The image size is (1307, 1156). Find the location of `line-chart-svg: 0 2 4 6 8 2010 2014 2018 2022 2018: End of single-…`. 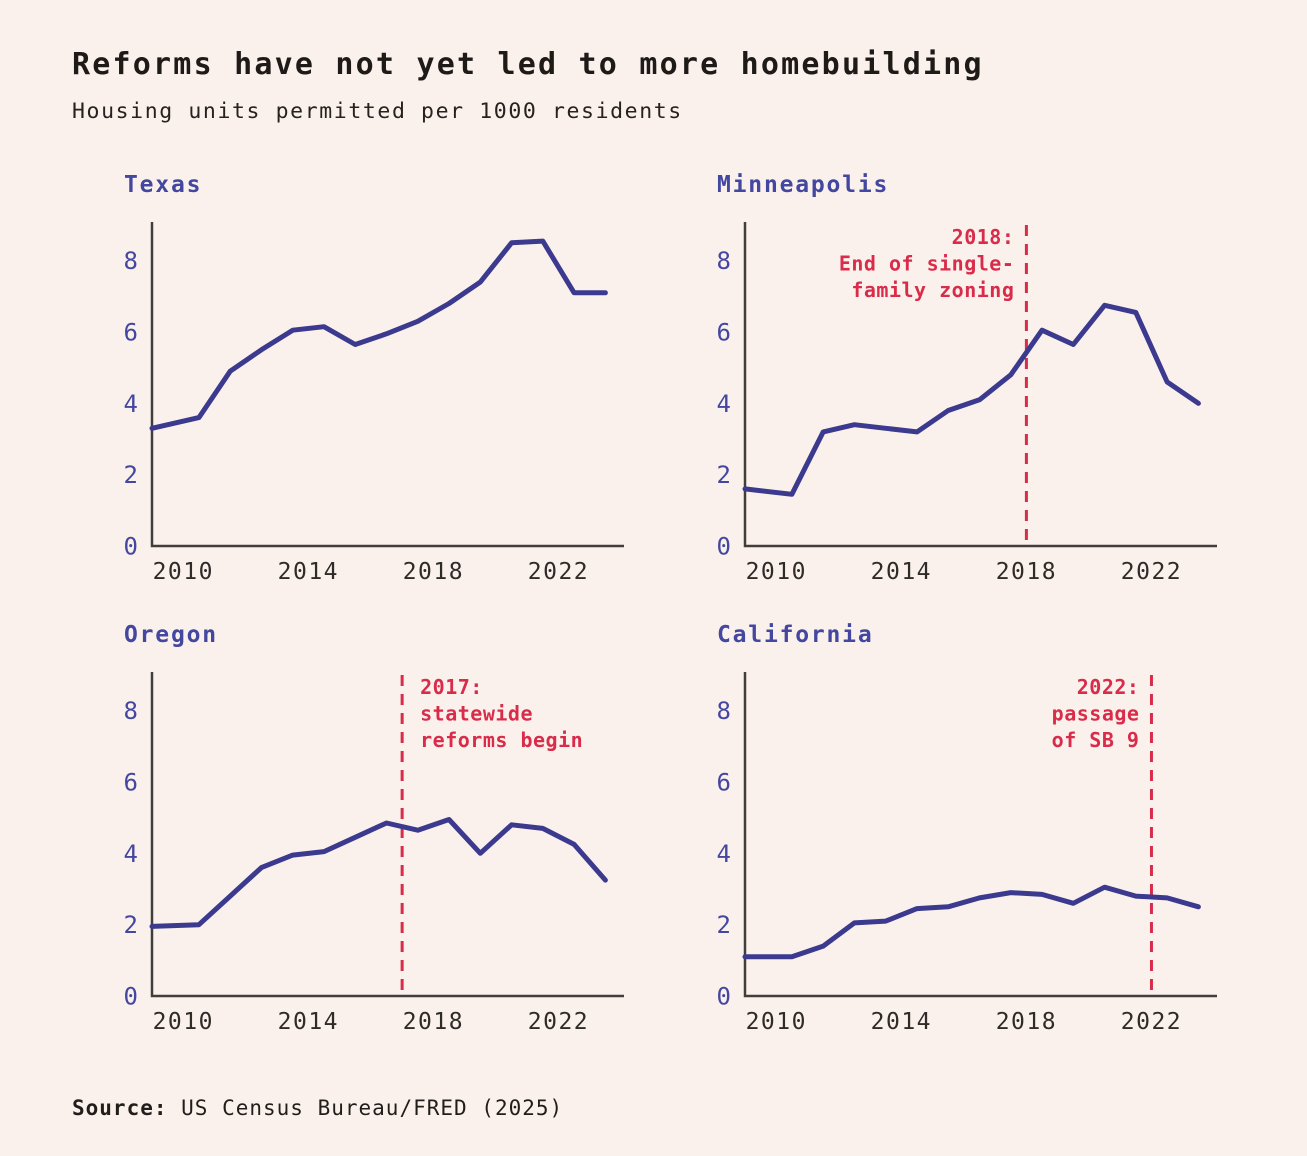

line-chart-svg: 0 2 4 6 8 2010 2014 2018 2022 2018: End of single-… is located at coordinates (967, 403).